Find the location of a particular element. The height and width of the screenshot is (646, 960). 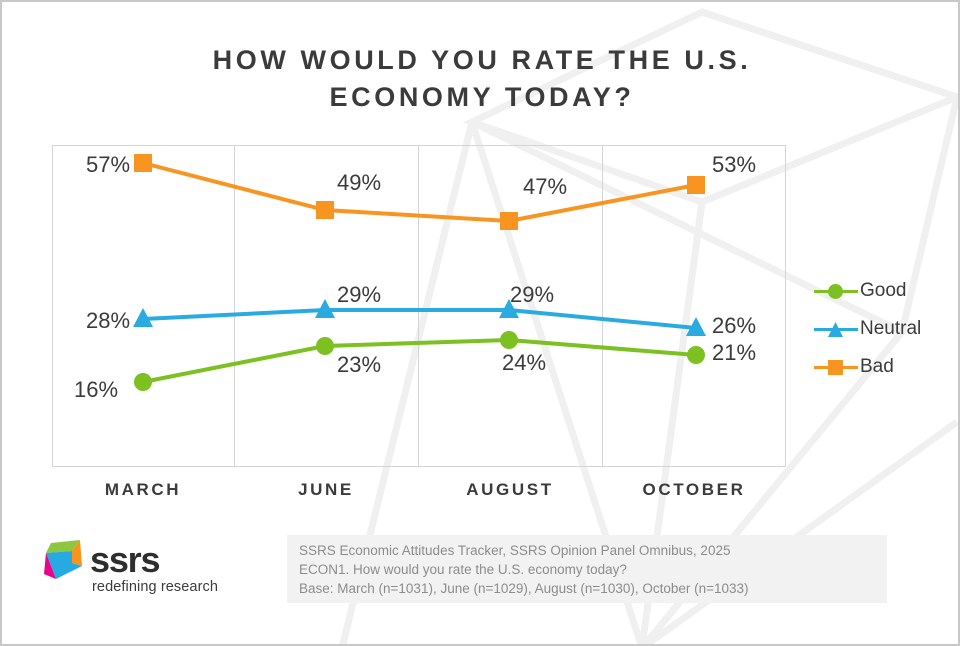

ssrs-wordmark: ssrs is located at coordinates (125, 559).